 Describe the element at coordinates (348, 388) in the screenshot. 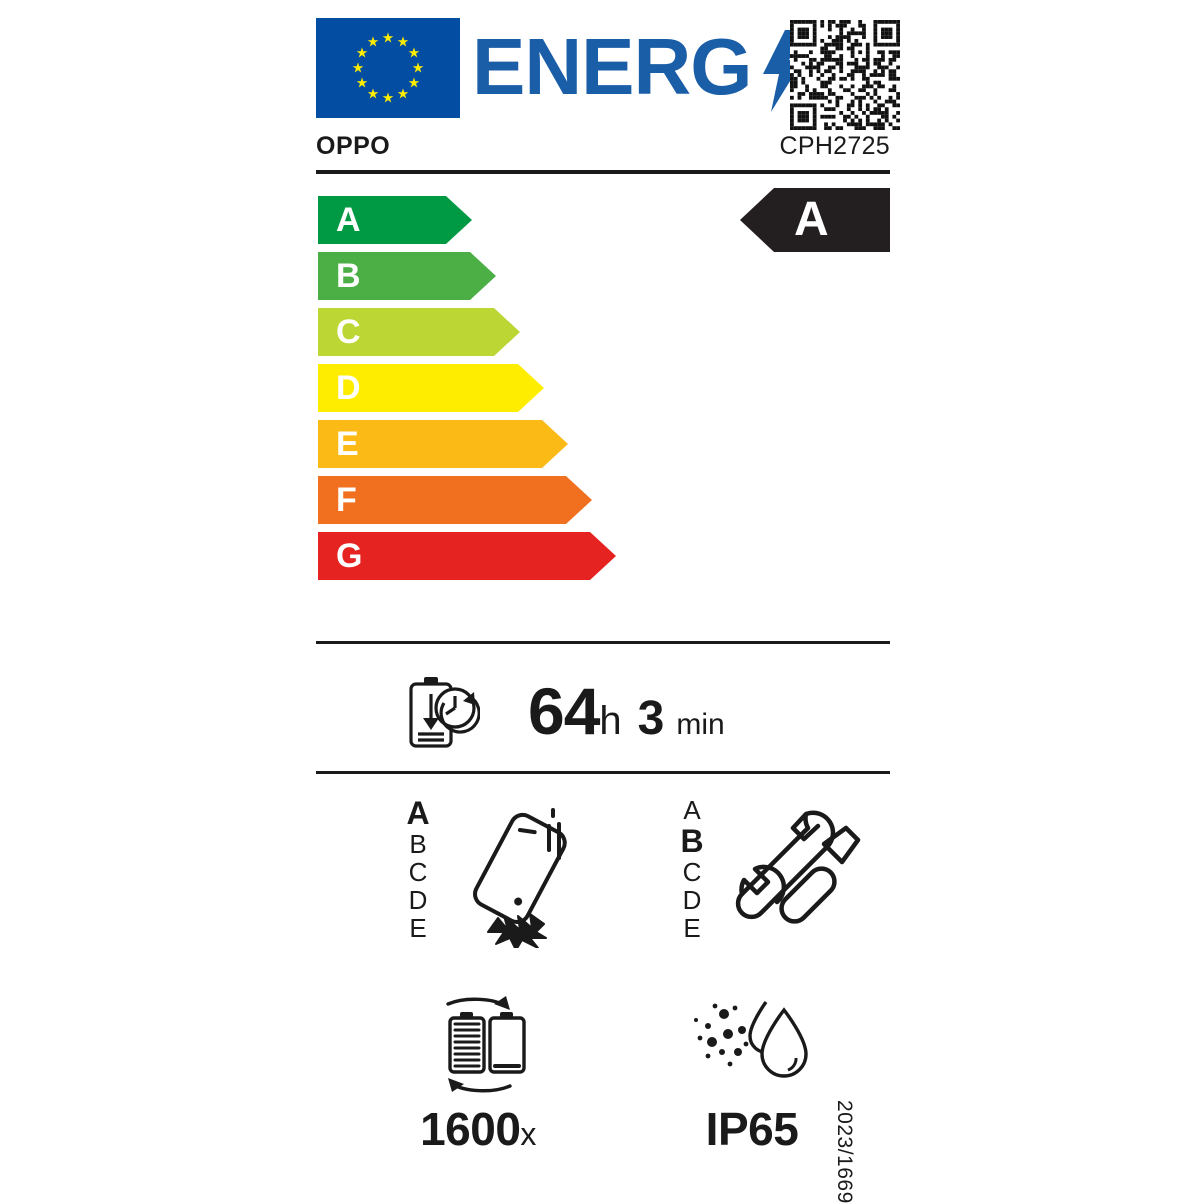

I see `bar-letter: D` at that location.